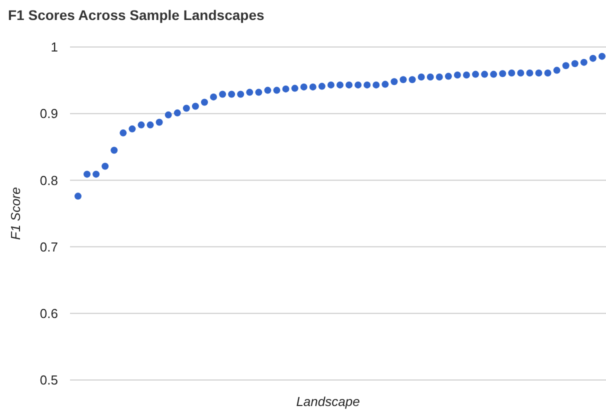  I want to click on y-axis-title: F1 Score, so click(15, 213).